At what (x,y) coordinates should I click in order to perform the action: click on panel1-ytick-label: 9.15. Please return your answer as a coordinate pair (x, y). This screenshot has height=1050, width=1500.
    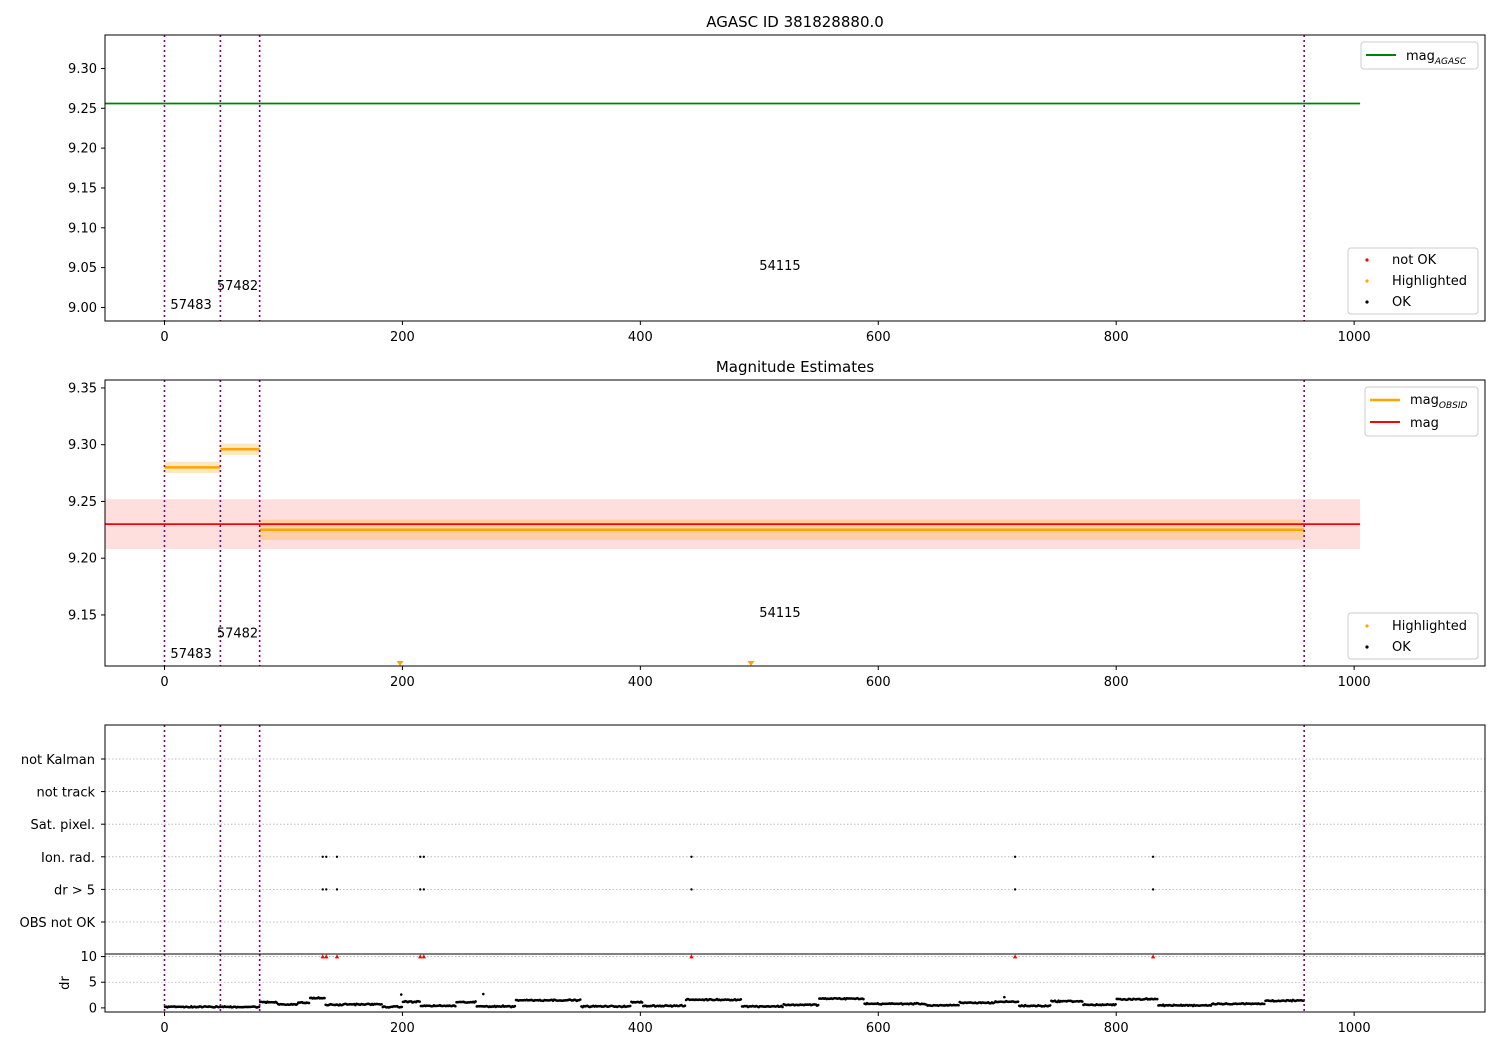
    Looking at the image, I should click on (82, 188).